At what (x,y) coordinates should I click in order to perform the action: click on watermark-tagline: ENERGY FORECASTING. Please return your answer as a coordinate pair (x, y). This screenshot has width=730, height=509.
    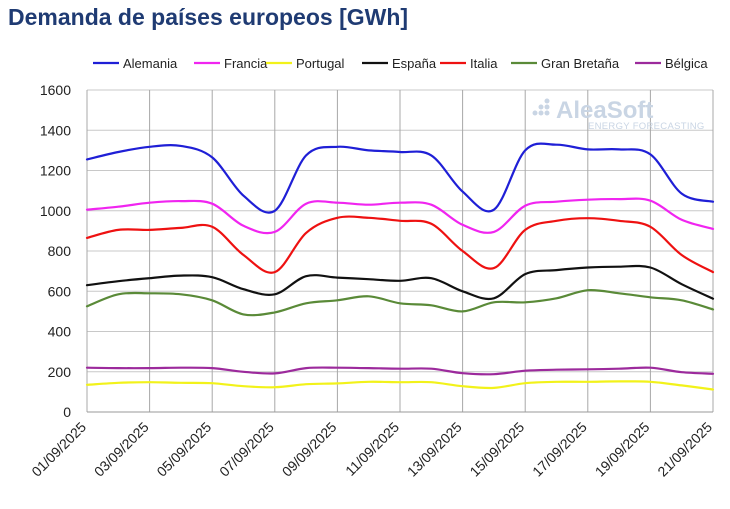
    Looking at the image, I should click on (646, 126).